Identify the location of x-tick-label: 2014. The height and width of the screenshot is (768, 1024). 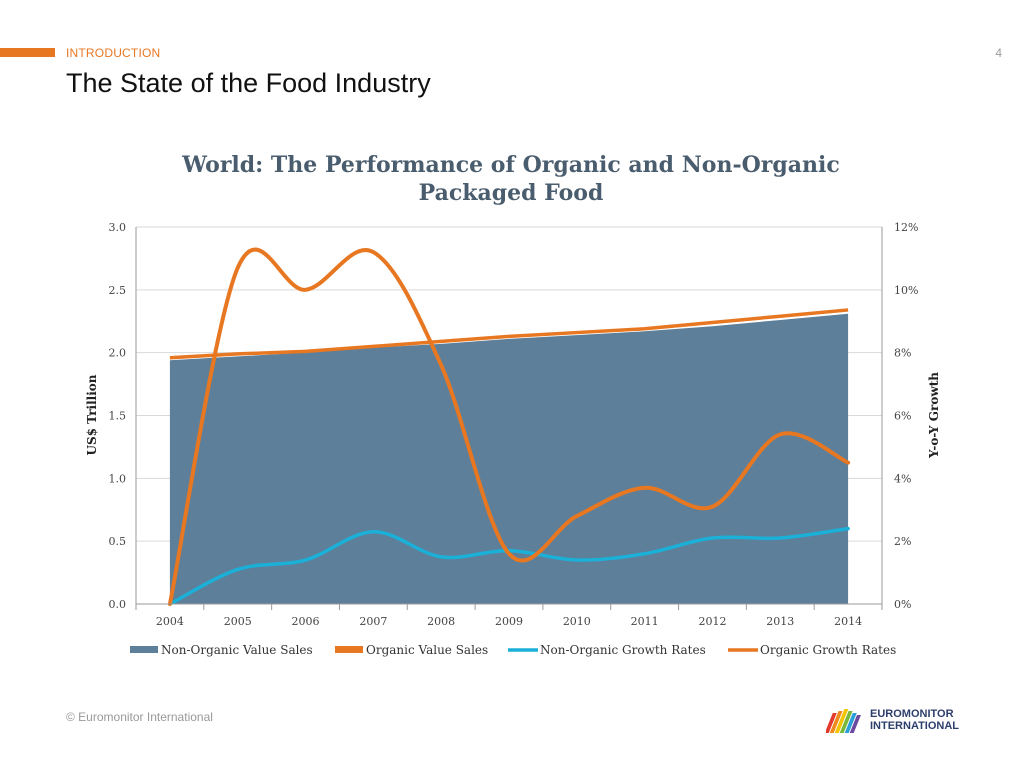
(848, 621).